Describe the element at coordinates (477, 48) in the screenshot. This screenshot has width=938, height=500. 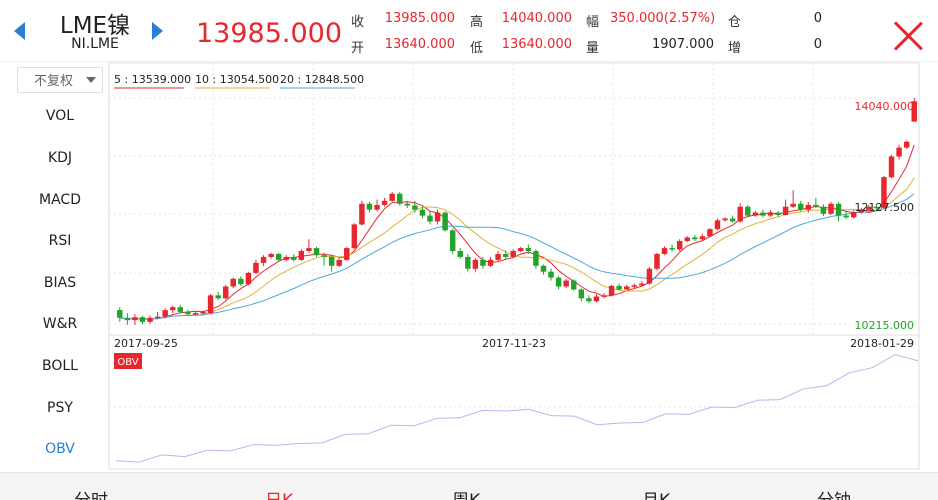
I see `low-label: 低` at that location.